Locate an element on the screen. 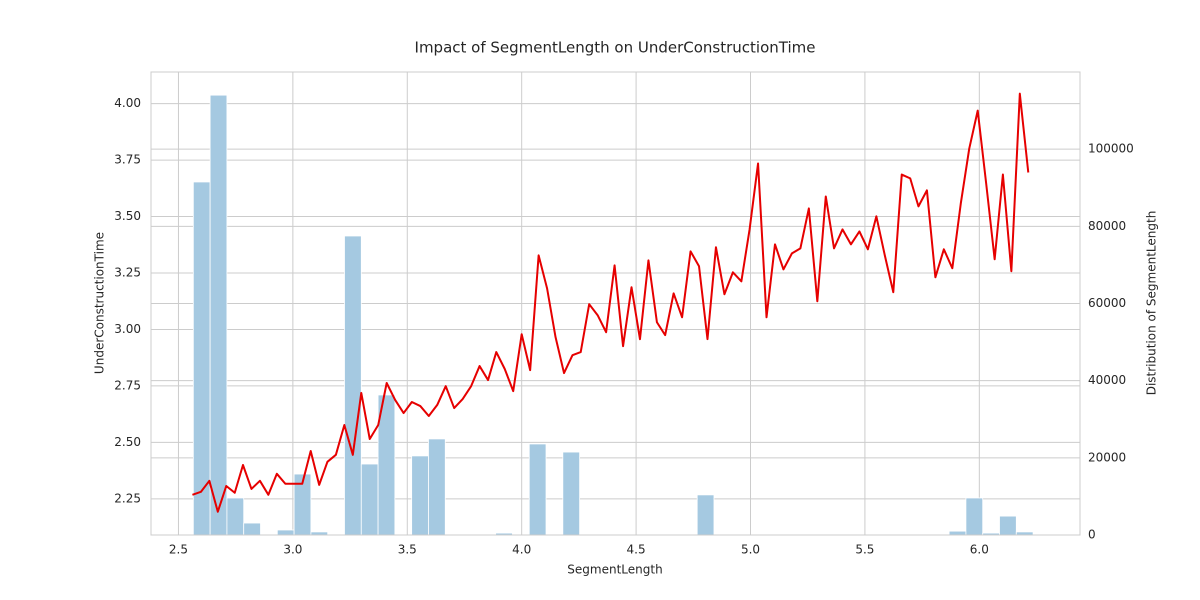 The width and height of the screenshot is (1200, 600). x-tick-label: 4.5 is located at coordinates (636, 550).